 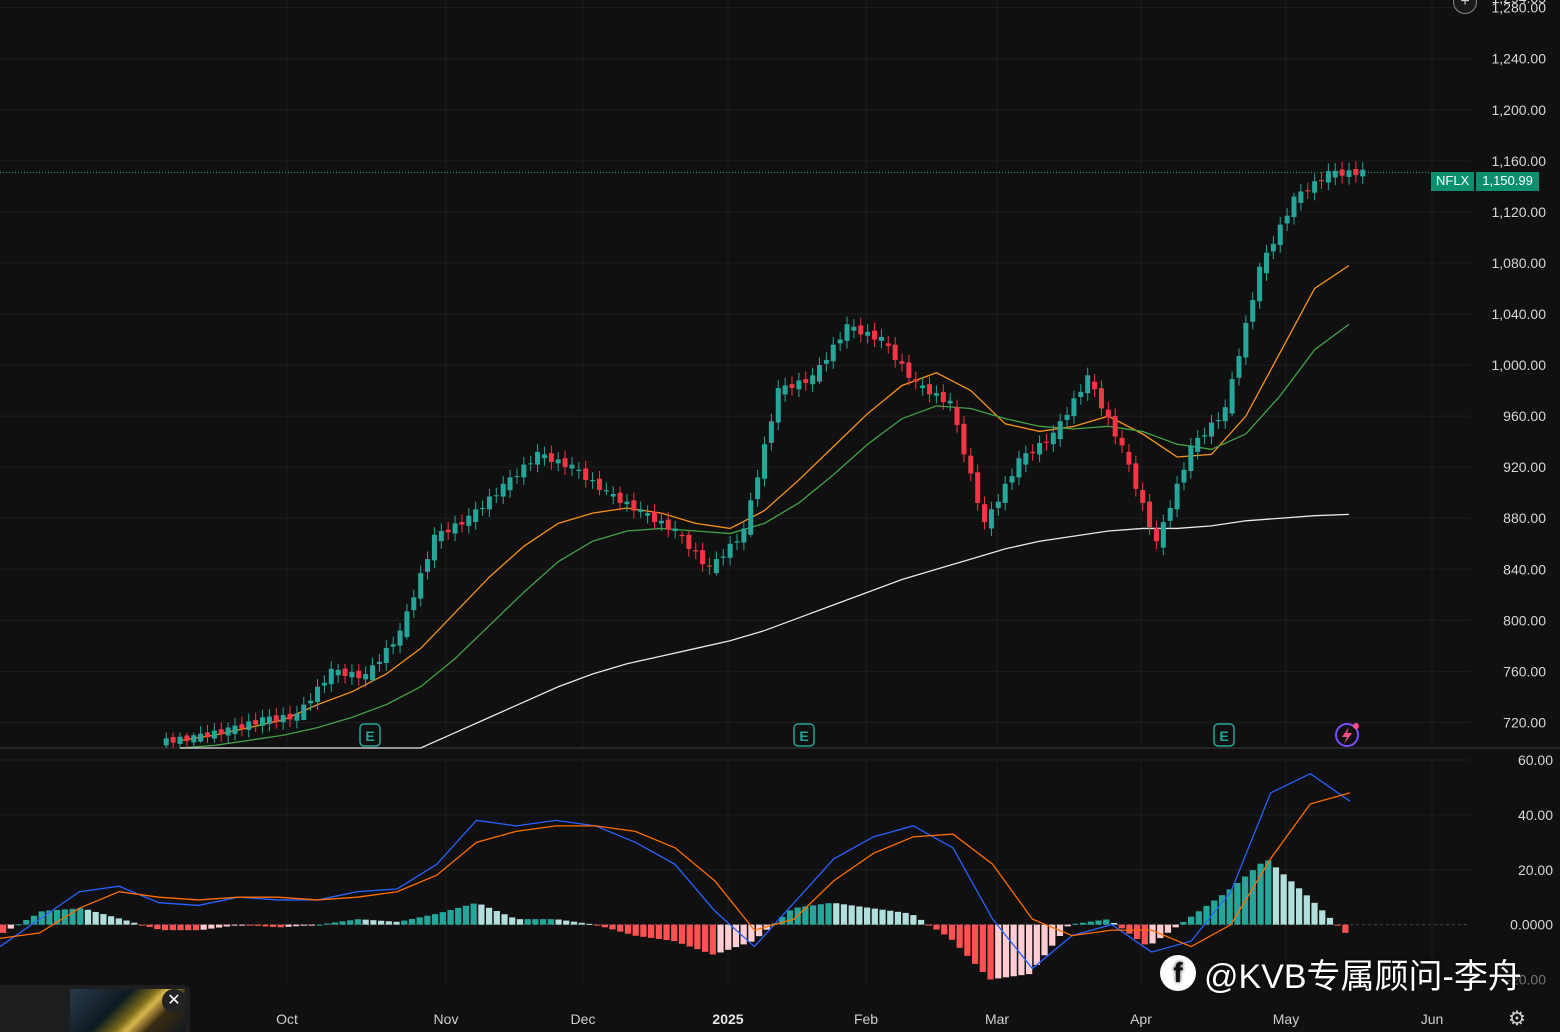 What do you see at coordinates (1141, 1019) in the screenshot?
I see `time-axis-label: Apr` at bounding box center [1141, 1019].